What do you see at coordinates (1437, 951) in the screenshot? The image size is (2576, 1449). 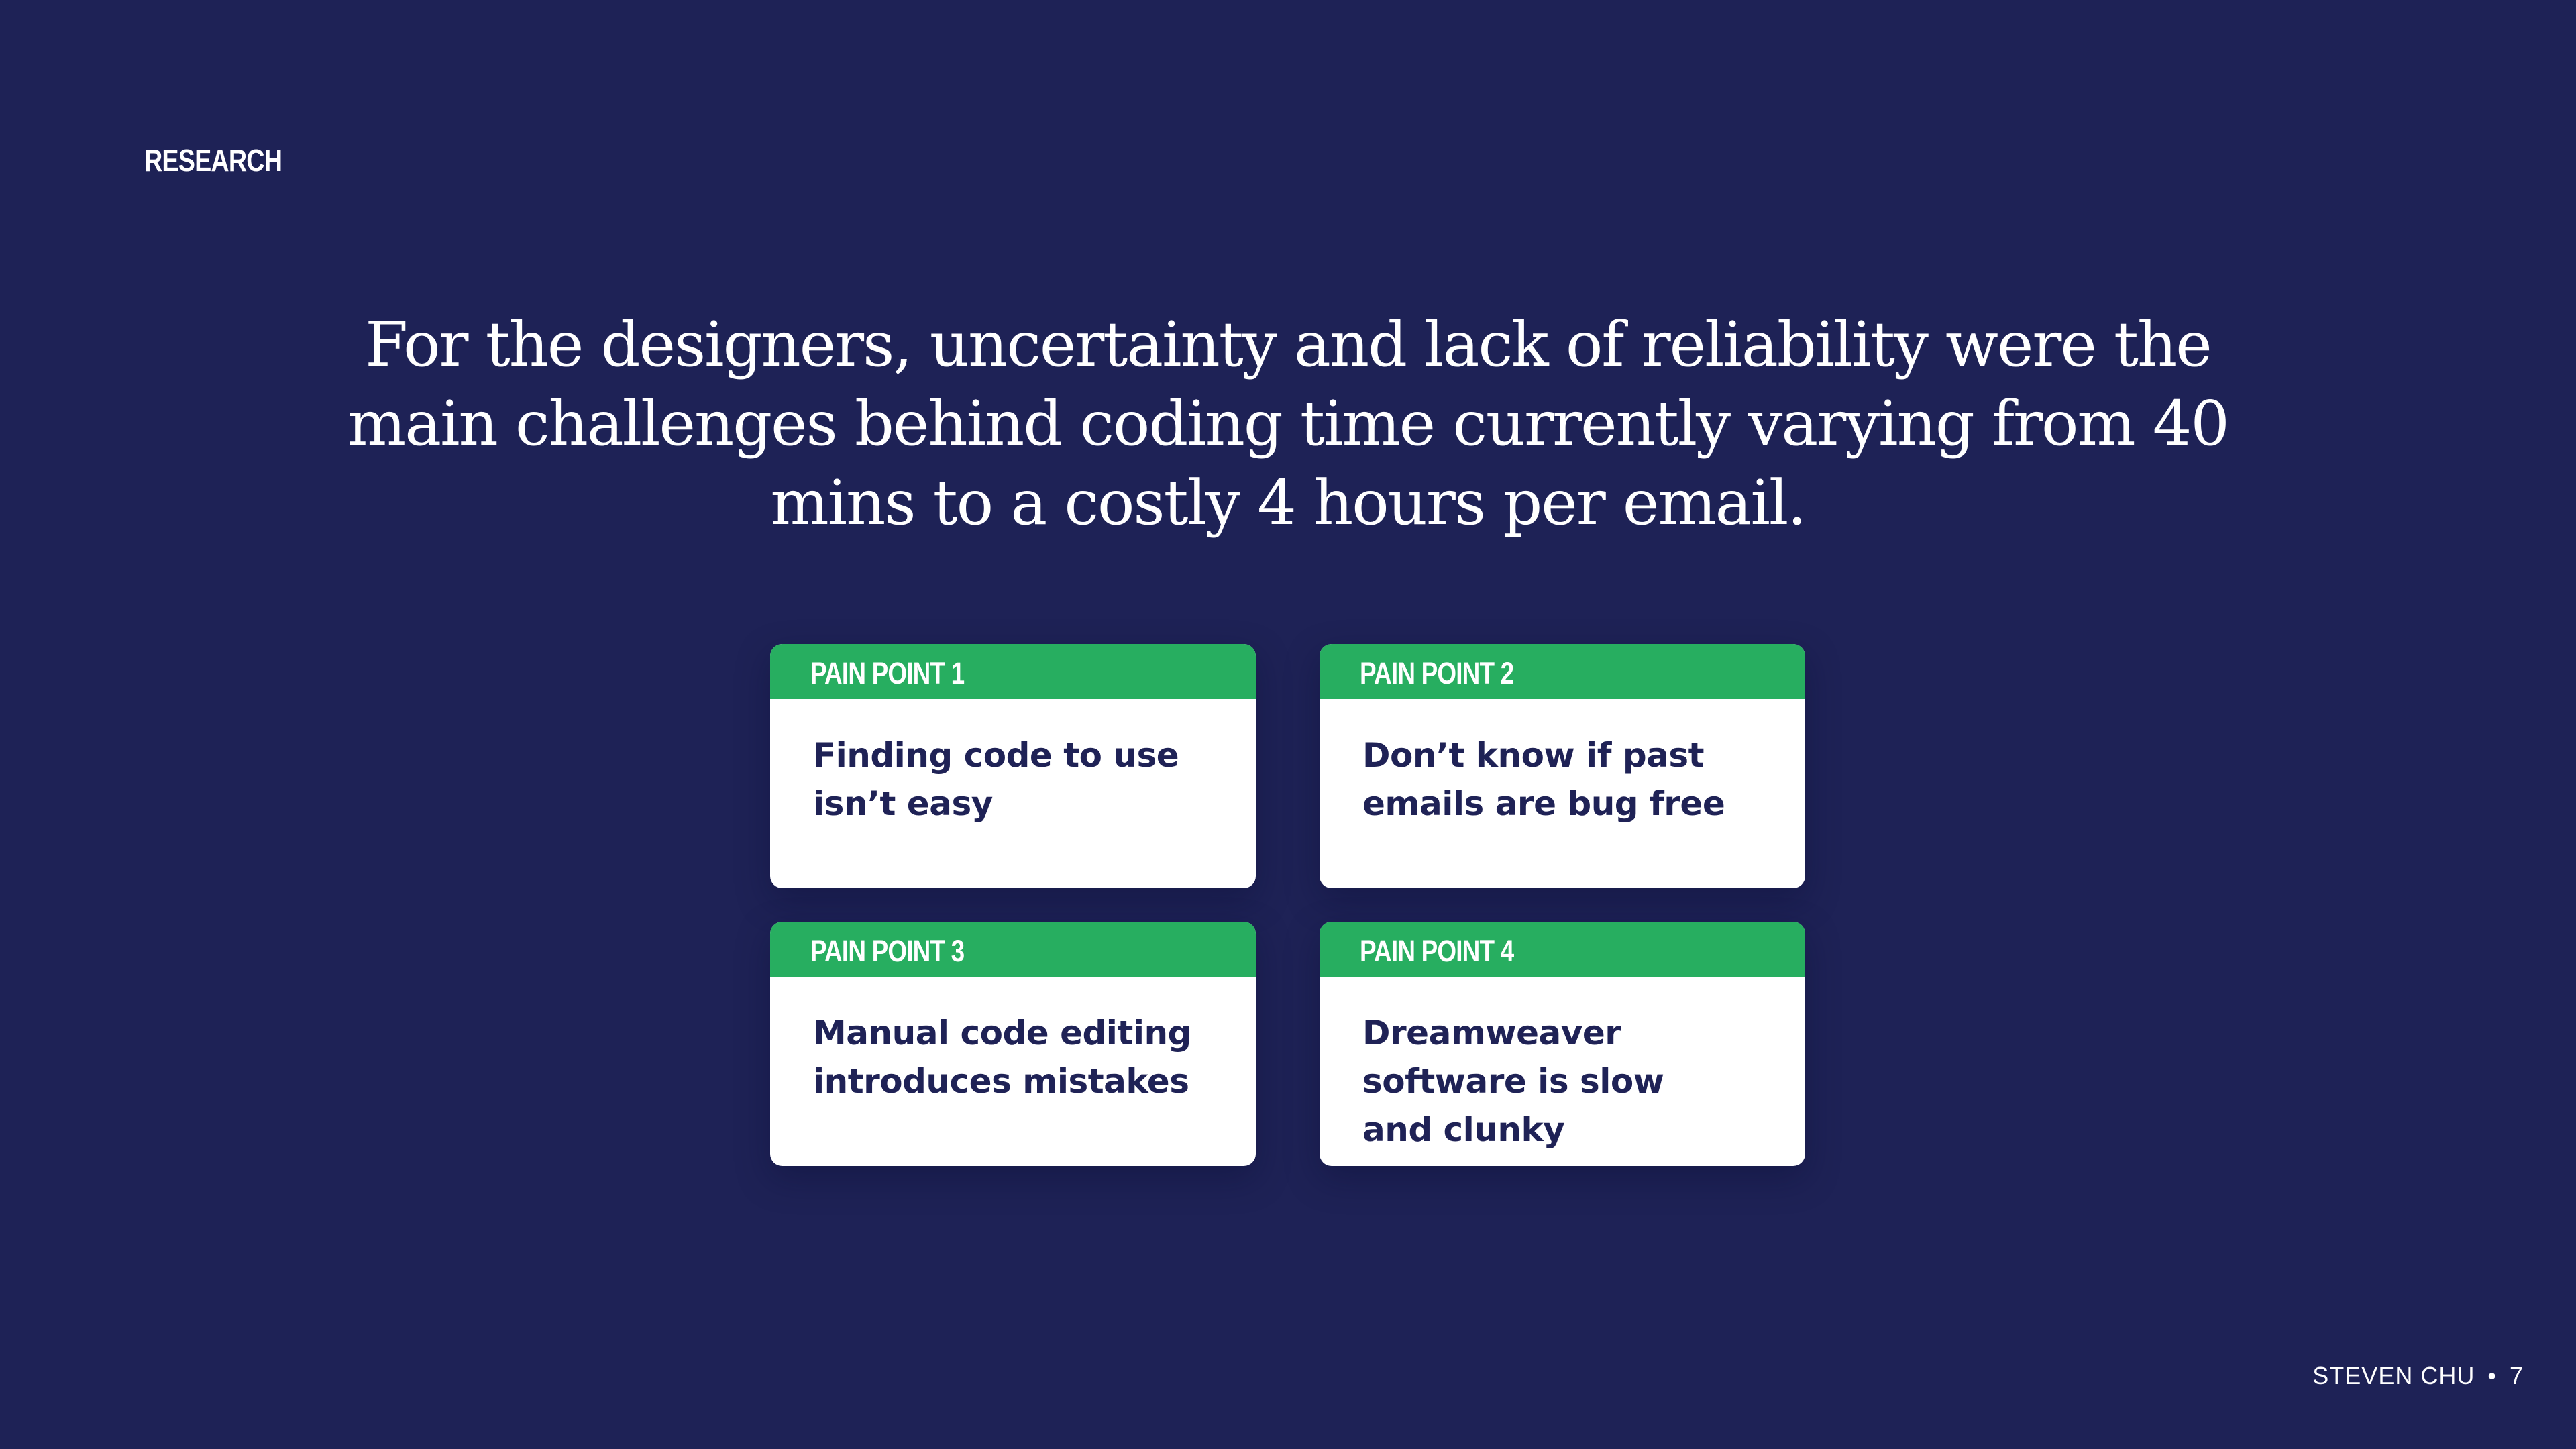 I see `pain-point-tag: PAIN POINT 4` at bounding box center [1437, 951].